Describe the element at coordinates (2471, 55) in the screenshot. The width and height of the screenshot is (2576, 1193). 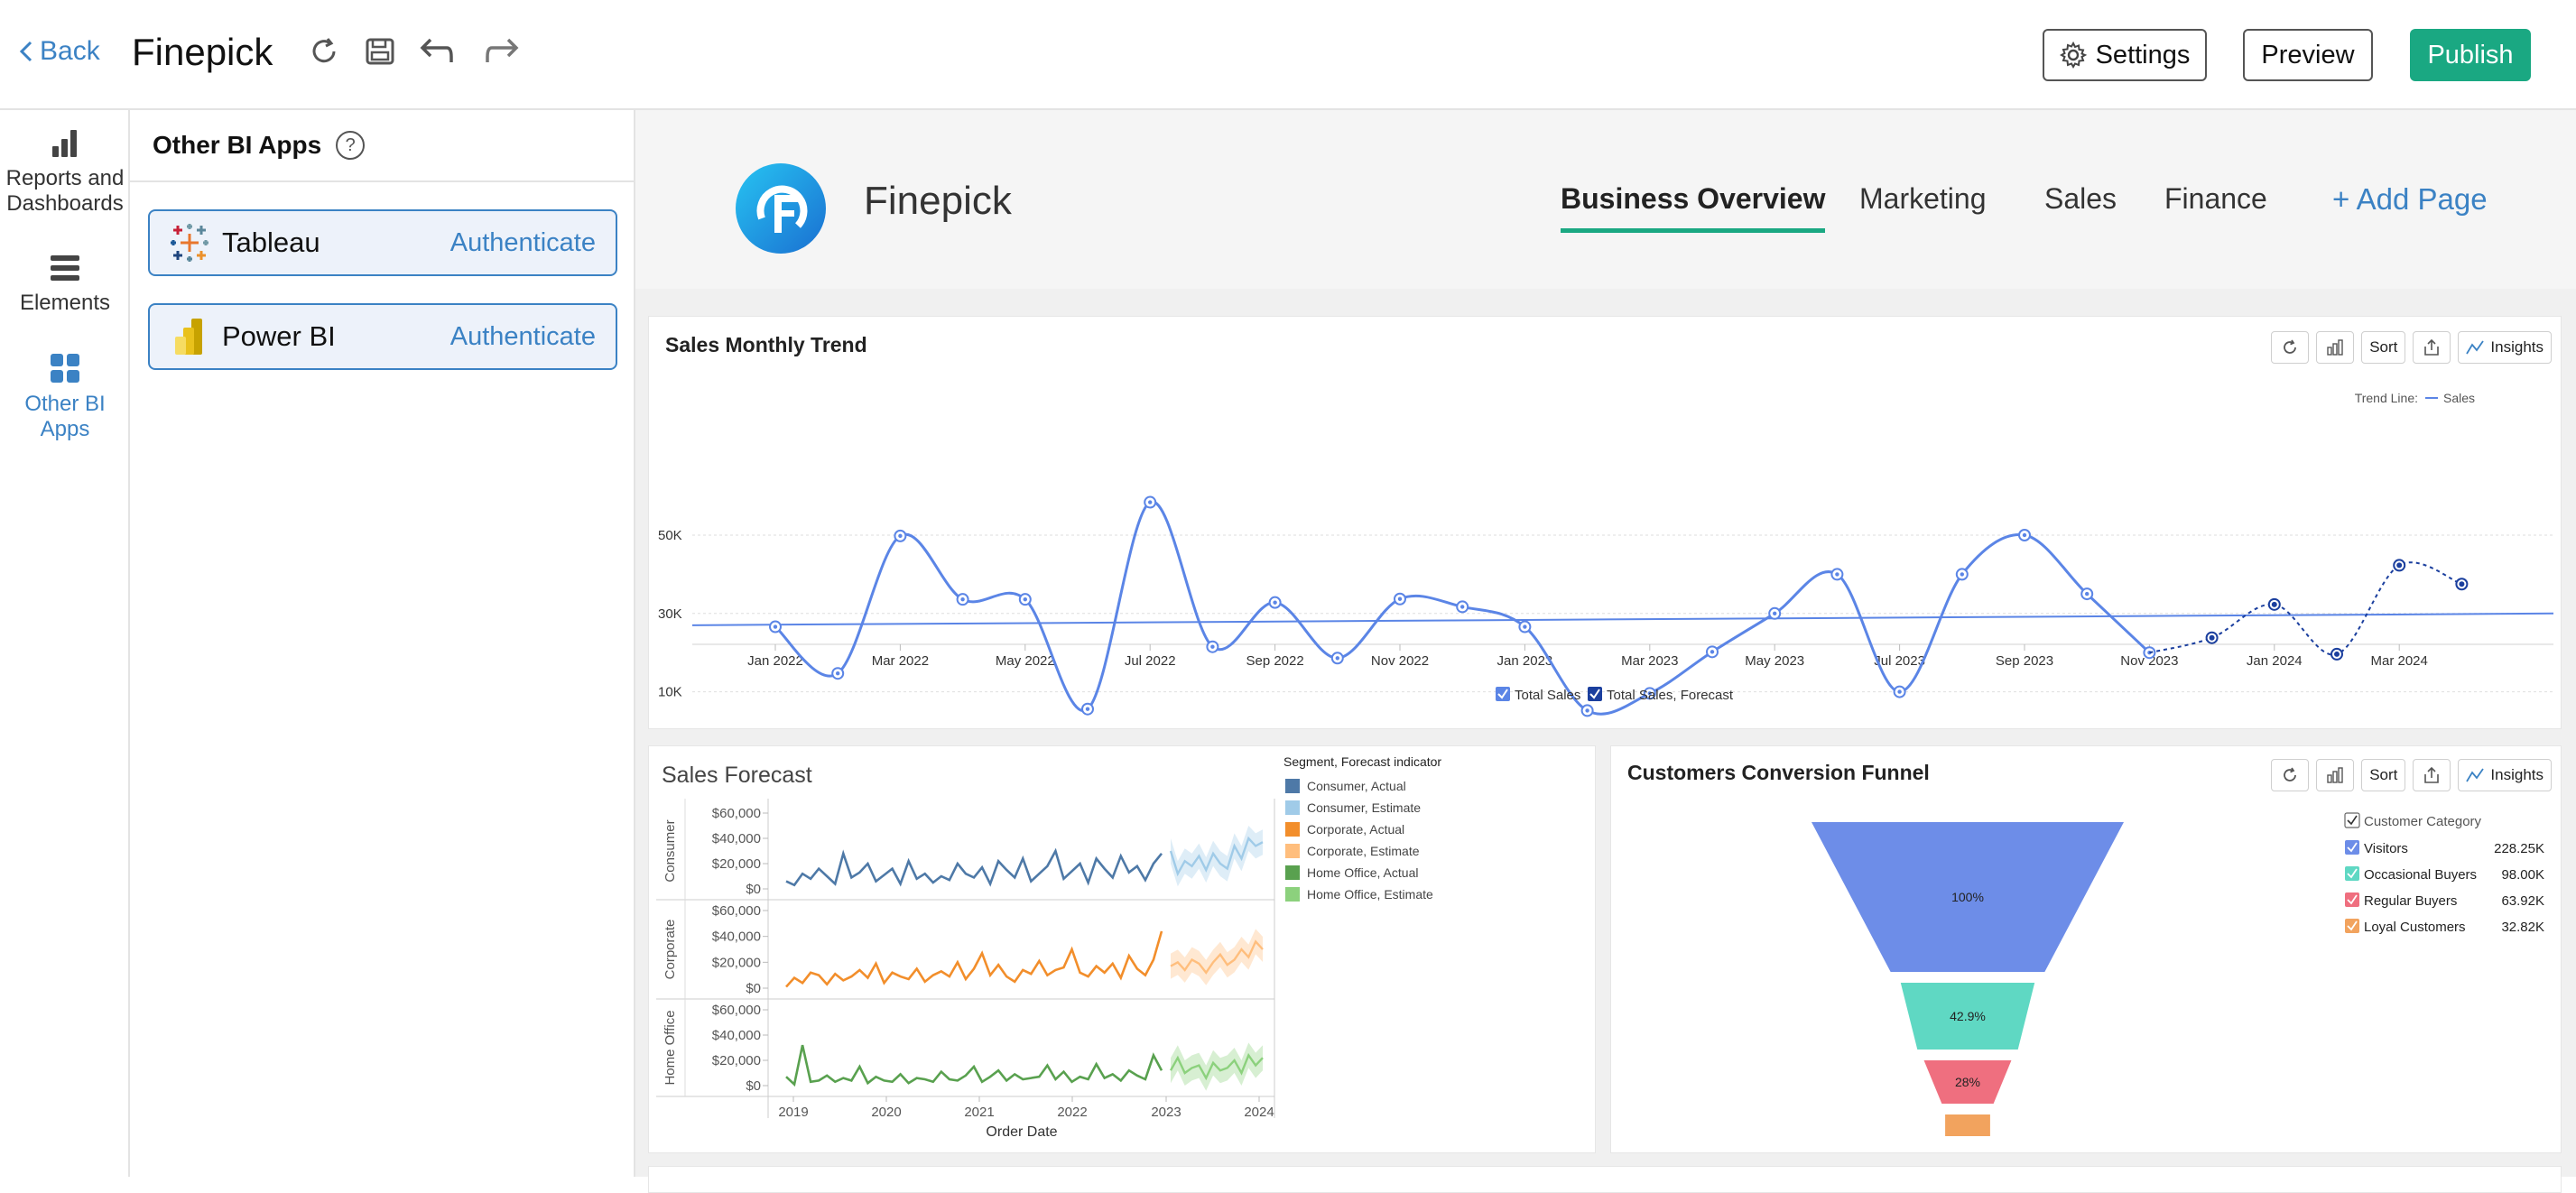
I see `publish-button: Publish` at that location.